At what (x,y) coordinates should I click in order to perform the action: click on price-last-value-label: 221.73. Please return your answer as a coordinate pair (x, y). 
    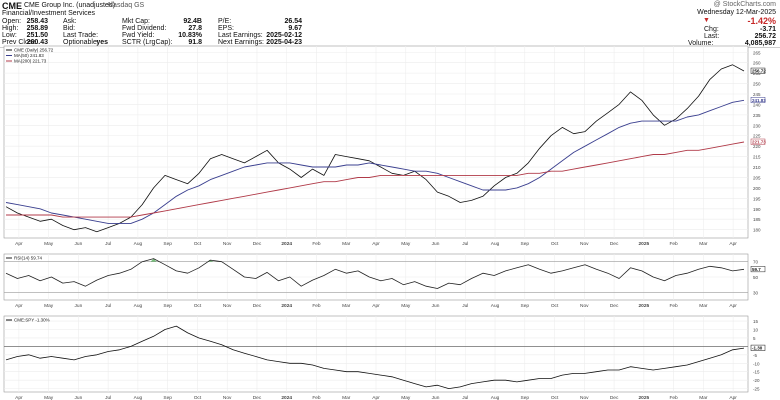
    Looking at the image, I should click on (759, 142).